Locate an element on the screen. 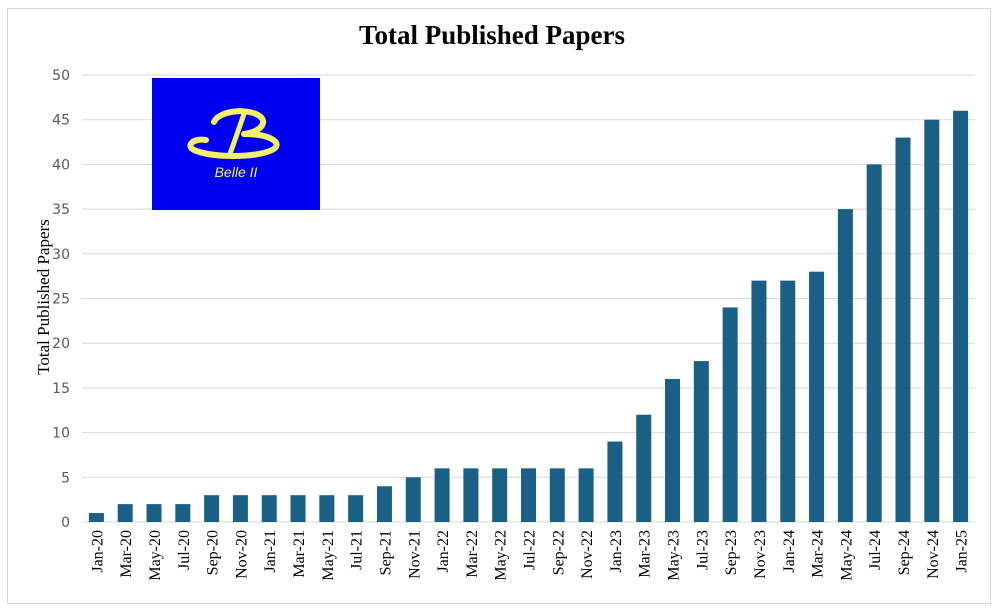 Image resolution: width=1000 pixels, height=612 pixels. x-tick-label: Jan-24 is located at coordinates (789, 551).